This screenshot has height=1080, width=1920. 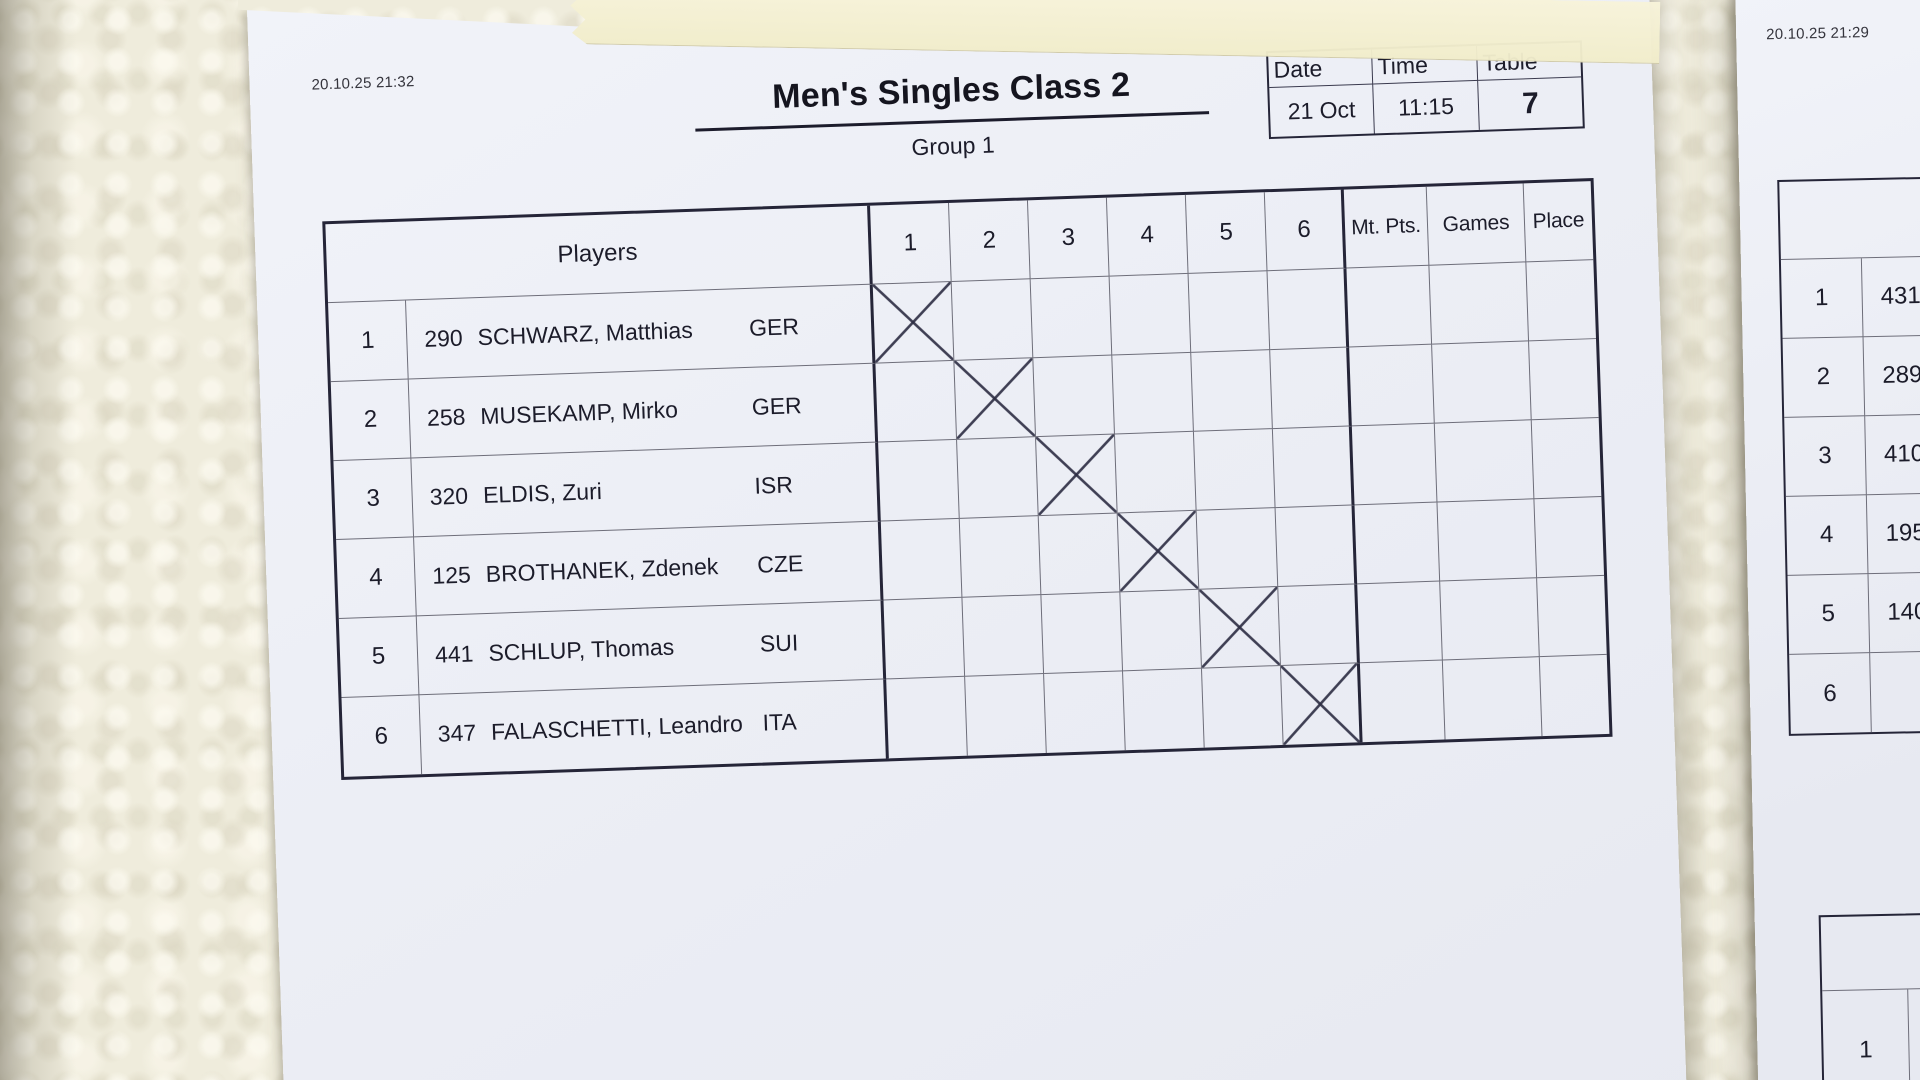 I want to click on title-block: Men's Singles Class 2 Group 1, so click(x=952, y=115).